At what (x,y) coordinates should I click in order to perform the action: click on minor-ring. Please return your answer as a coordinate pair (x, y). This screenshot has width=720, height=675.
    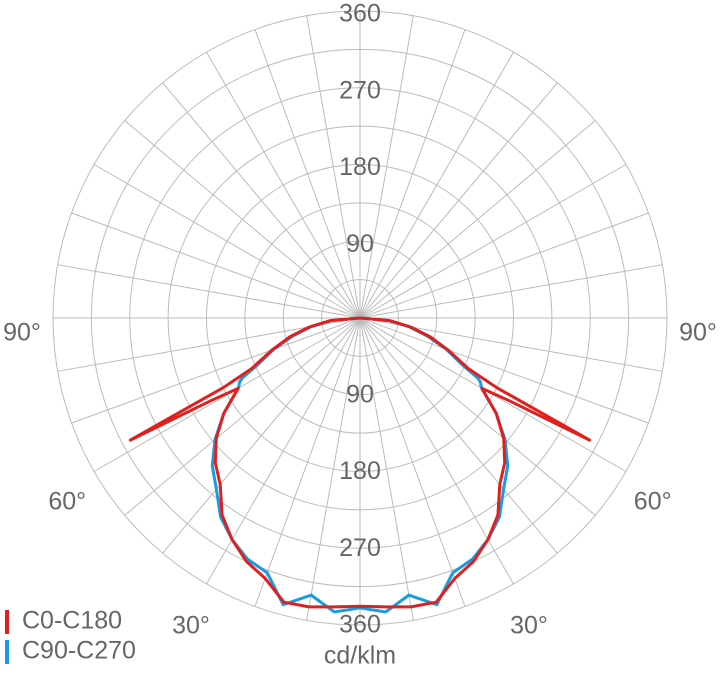
    Looking at the image, I should click on (360, 318).